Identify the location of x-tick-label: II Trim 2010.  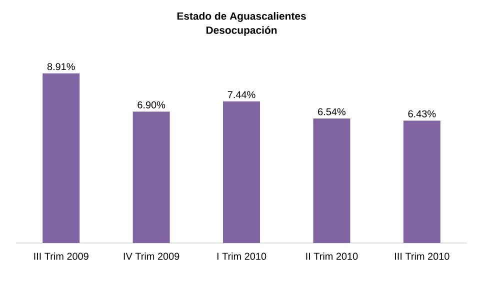
(332, 256).